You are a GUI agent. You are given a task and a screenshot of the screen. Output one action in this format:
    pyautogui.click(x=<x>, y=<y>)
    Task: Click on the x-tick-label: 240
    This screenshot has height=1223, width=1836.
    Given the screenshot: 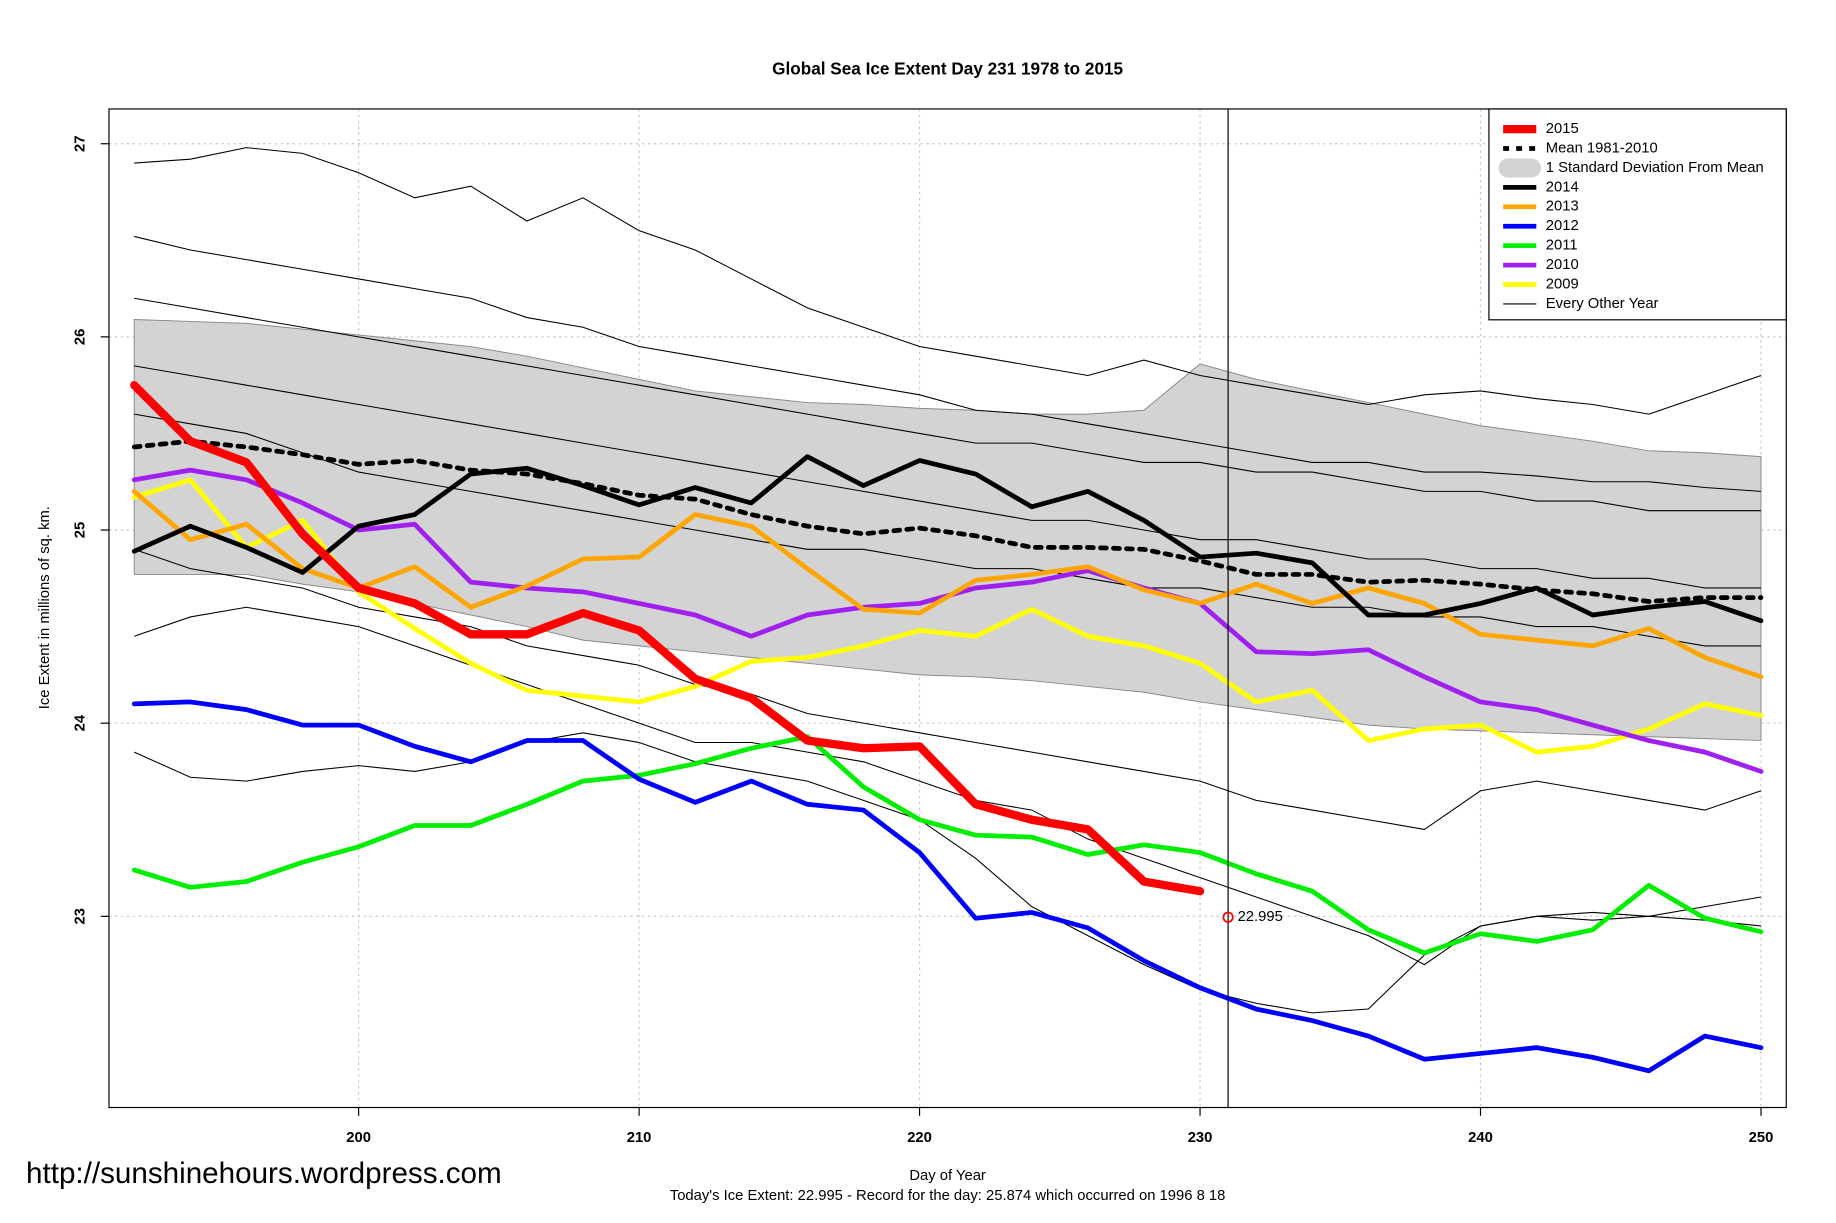 What is the action you would take?
    pyautogui.click(x=1480, y=1138)
    